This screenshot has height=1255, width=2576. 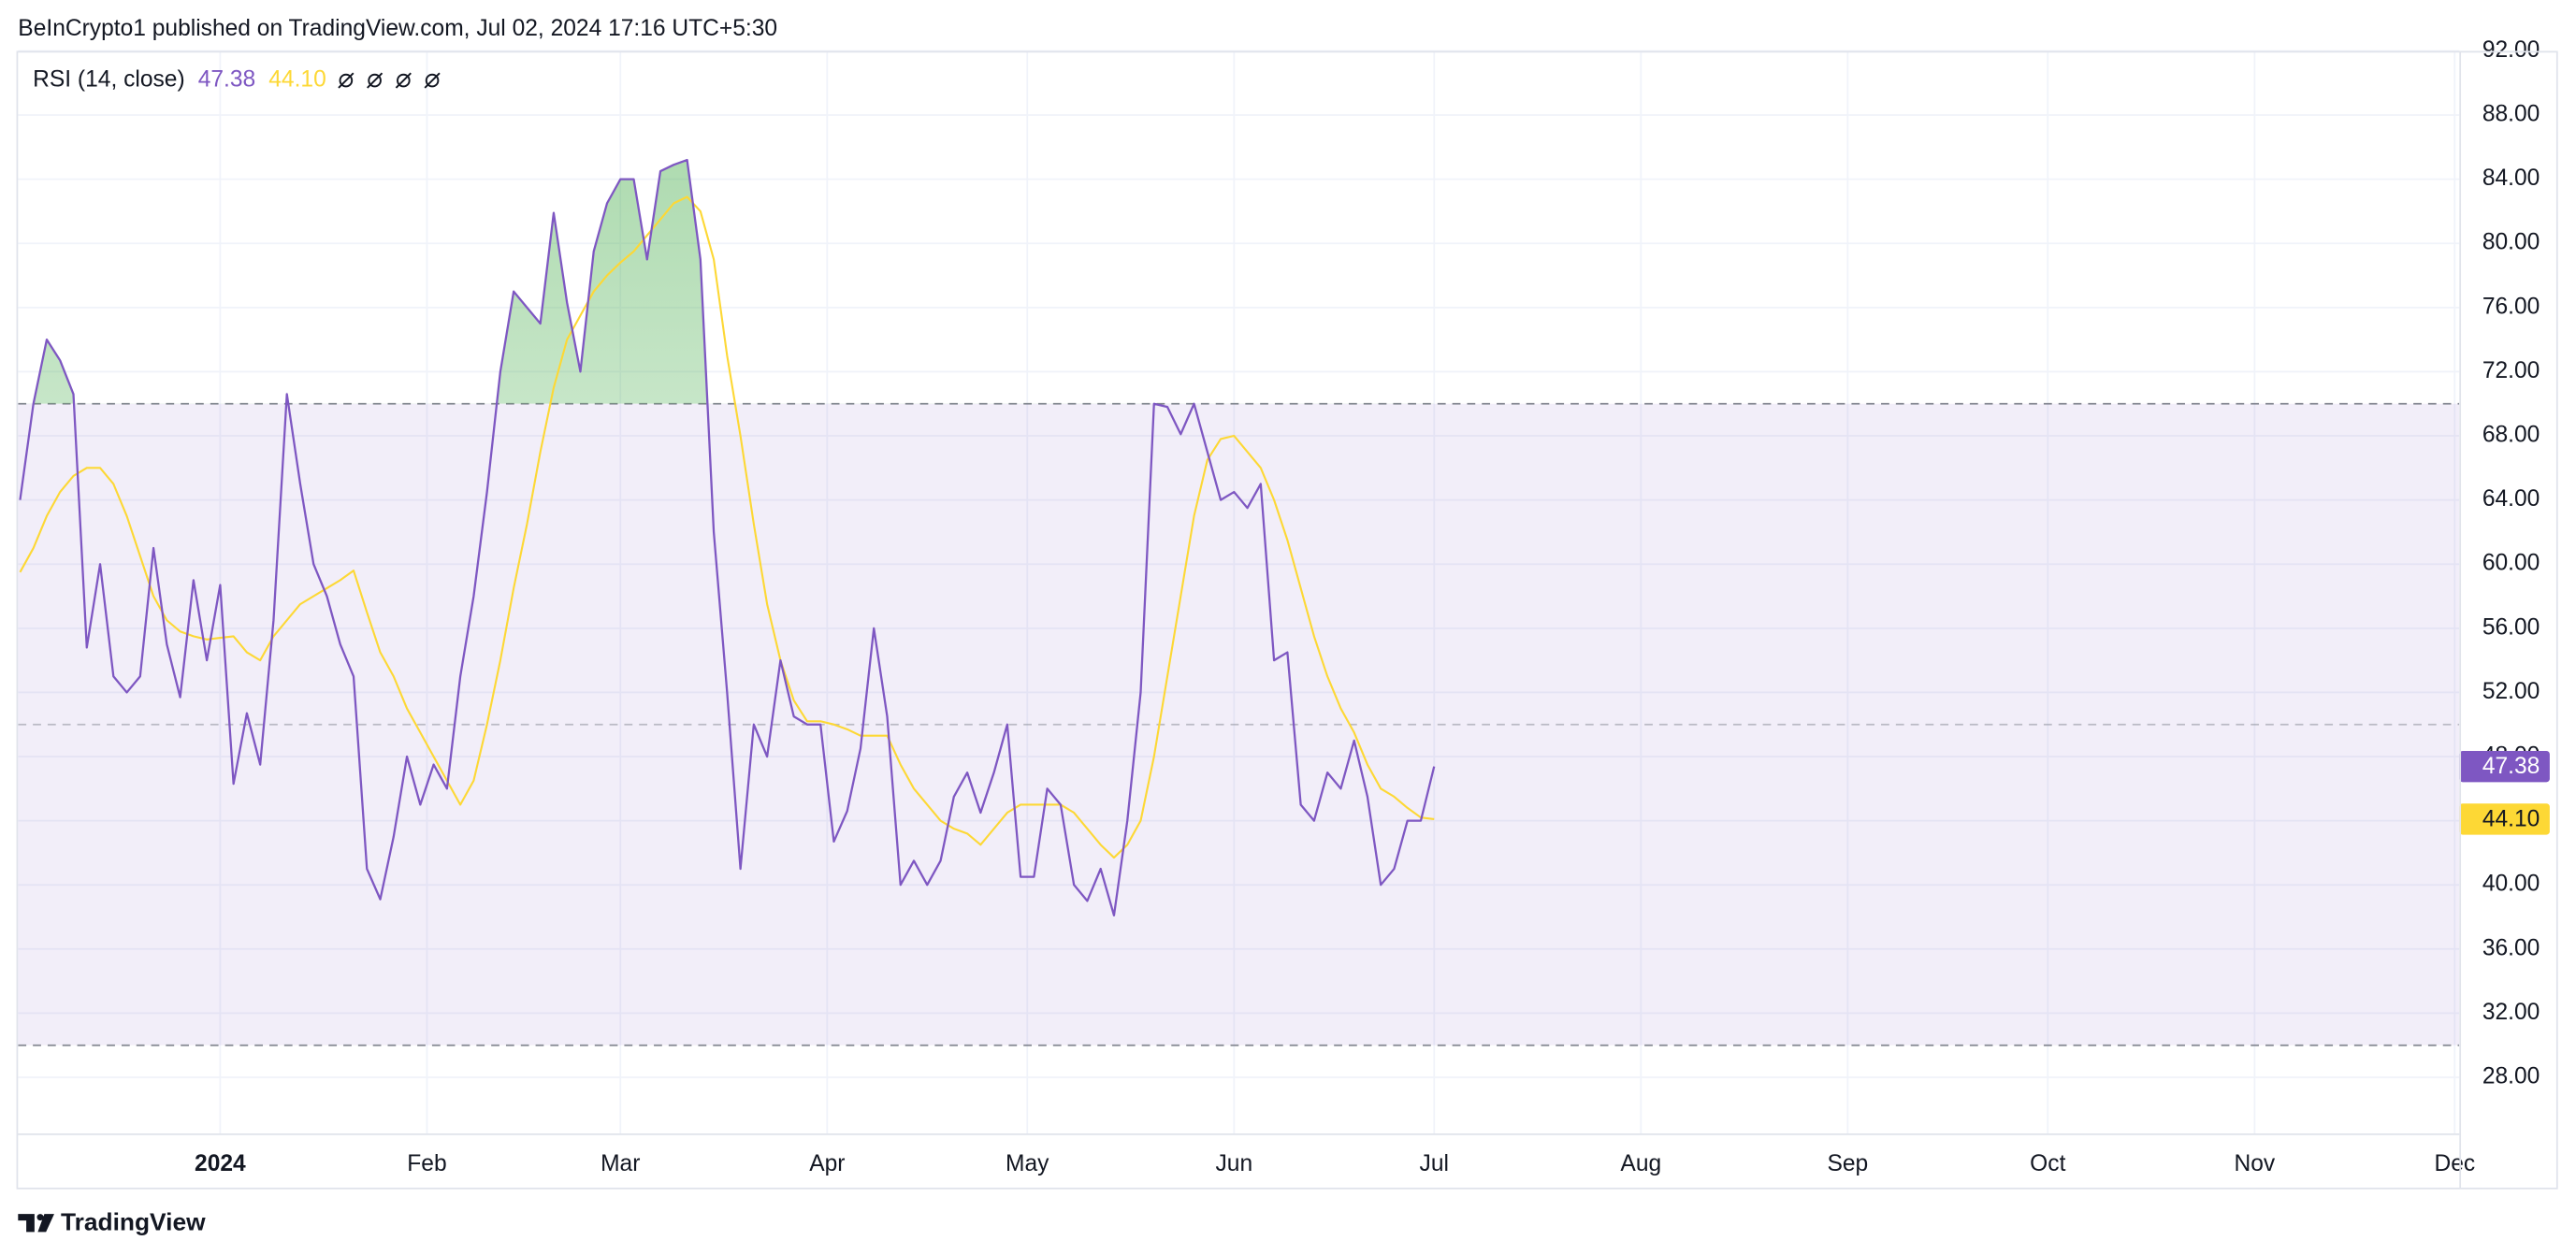 What do you see at coordinates (227, 80) in the screenshot?
I see `legend-value: 47.38` at bounding box center [227, 80].